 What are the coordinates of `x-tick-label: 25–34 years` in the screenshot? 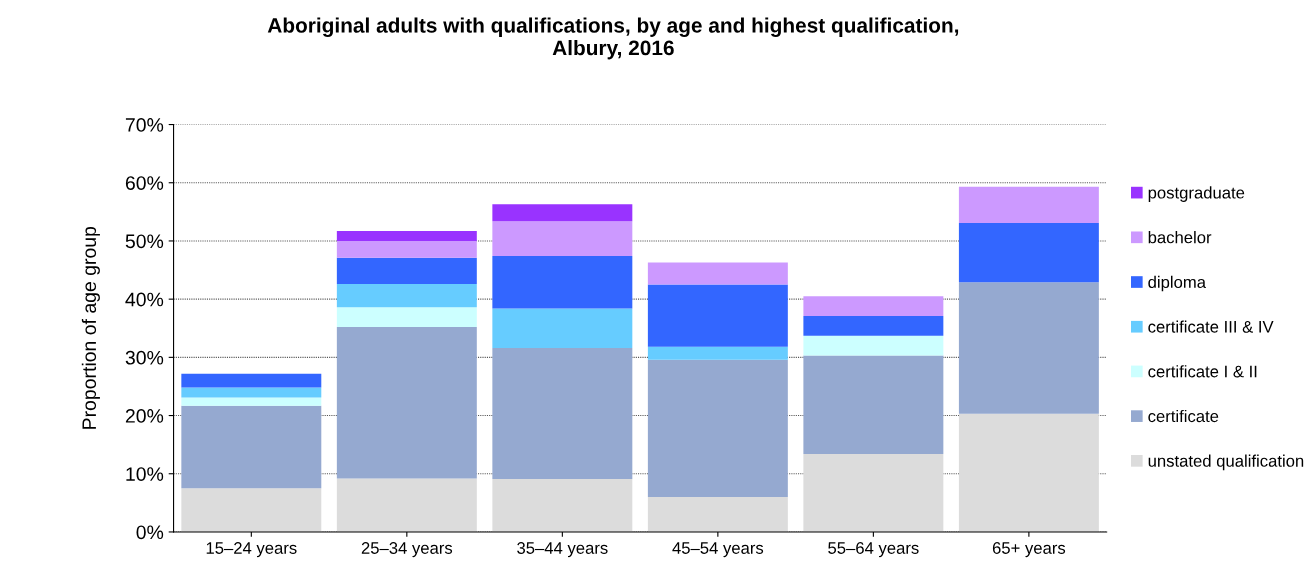 It's located at (407, 550).